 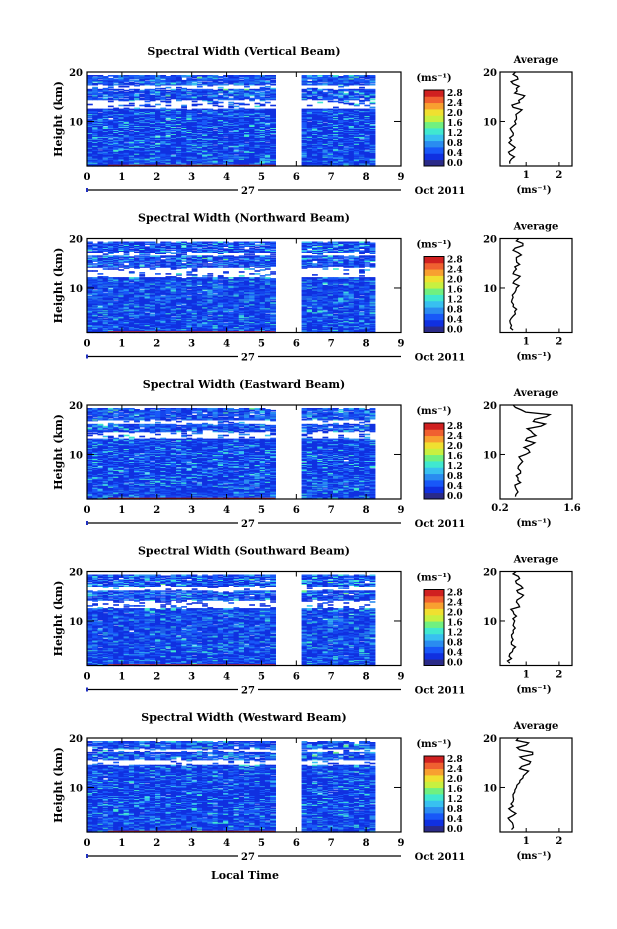 What do you see at coordinates (490, 73) in the screenshot?
I see `avg-y-tick-label: 20` at bounding box center [490, 73].